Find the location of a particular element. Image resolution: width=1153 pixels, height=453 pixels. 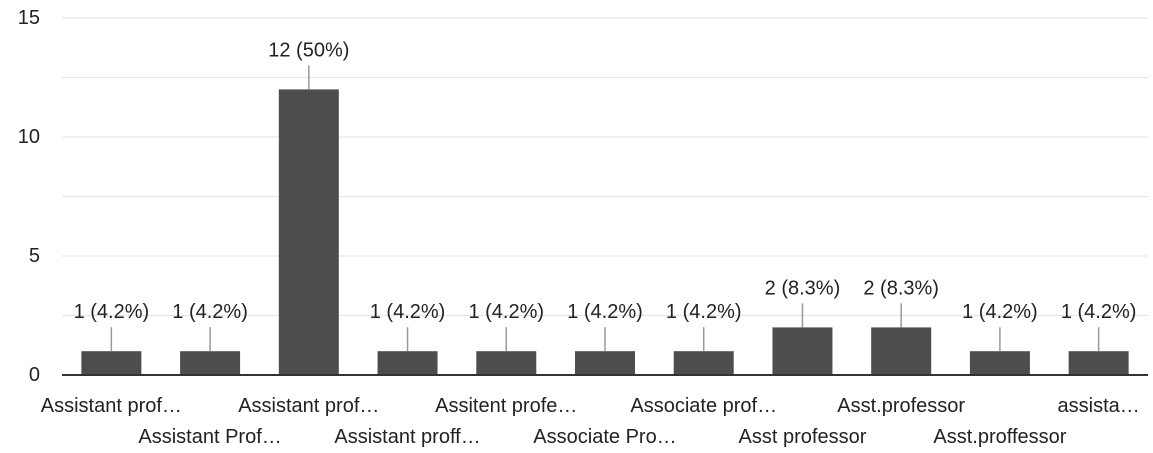

y-tick-label: 10 is located at coordinates (29, 137).